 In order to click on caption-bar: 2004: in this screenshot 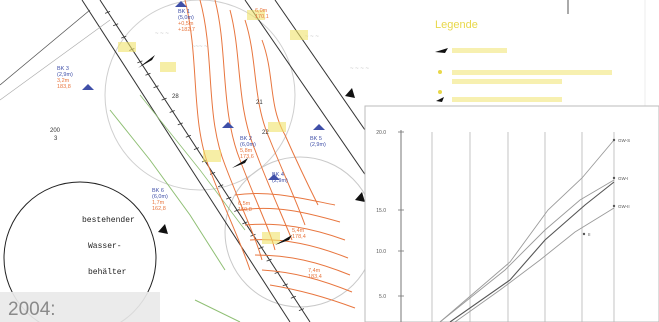, I will do `click(80, 307)`.